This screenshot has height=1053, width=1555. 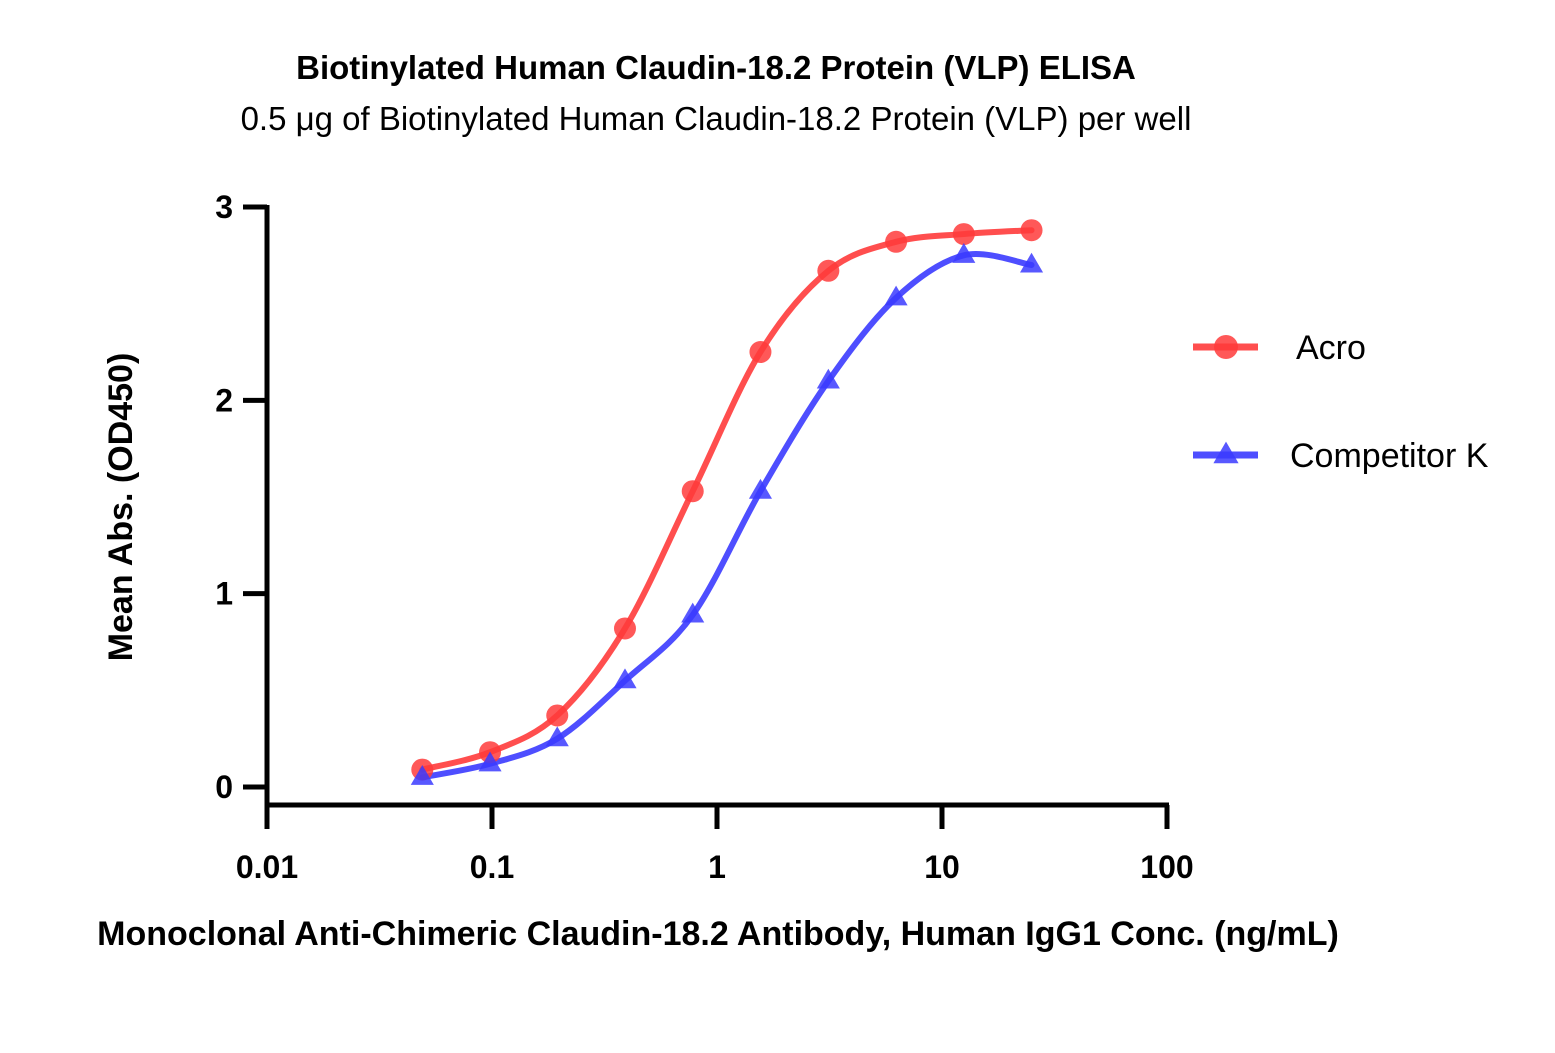 What do you see at coordinates (1166, 867) in the screenshot?
I see `x-tick-label: 100` at bounding box center [1166, 867].